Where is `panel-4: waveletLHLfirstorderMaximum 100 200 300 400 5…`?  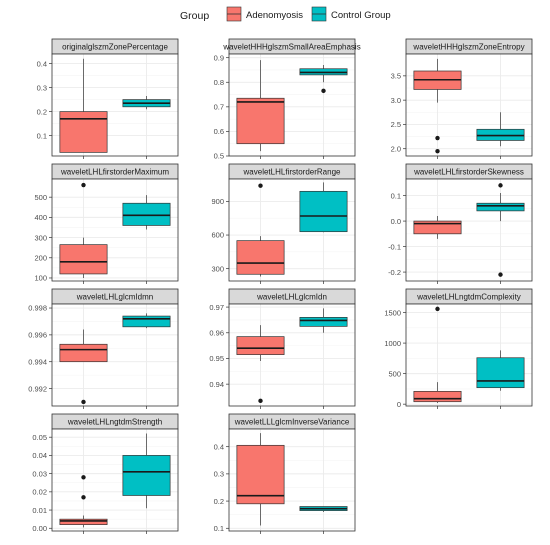 panel-4: waveletLHLfirstorderMaximum 100 200 300 400 5… is located at coordinates (106, 223).